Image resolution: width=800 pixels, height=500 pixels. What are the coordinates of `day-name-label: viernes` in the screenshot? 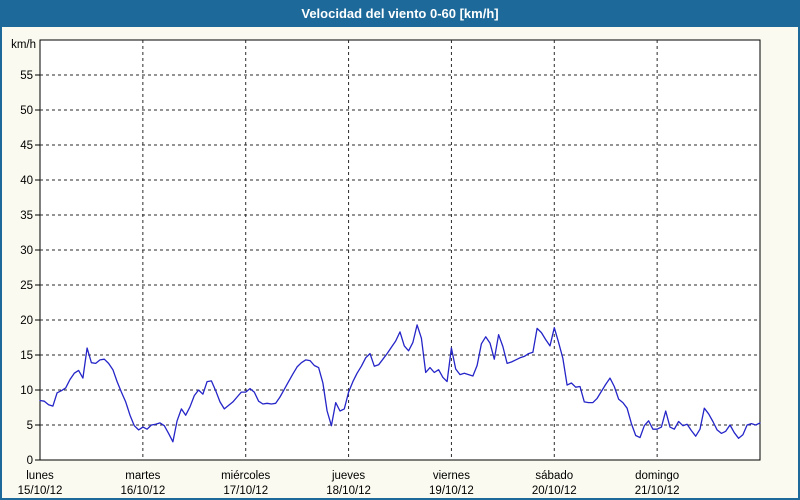 It's located at (451, 476).